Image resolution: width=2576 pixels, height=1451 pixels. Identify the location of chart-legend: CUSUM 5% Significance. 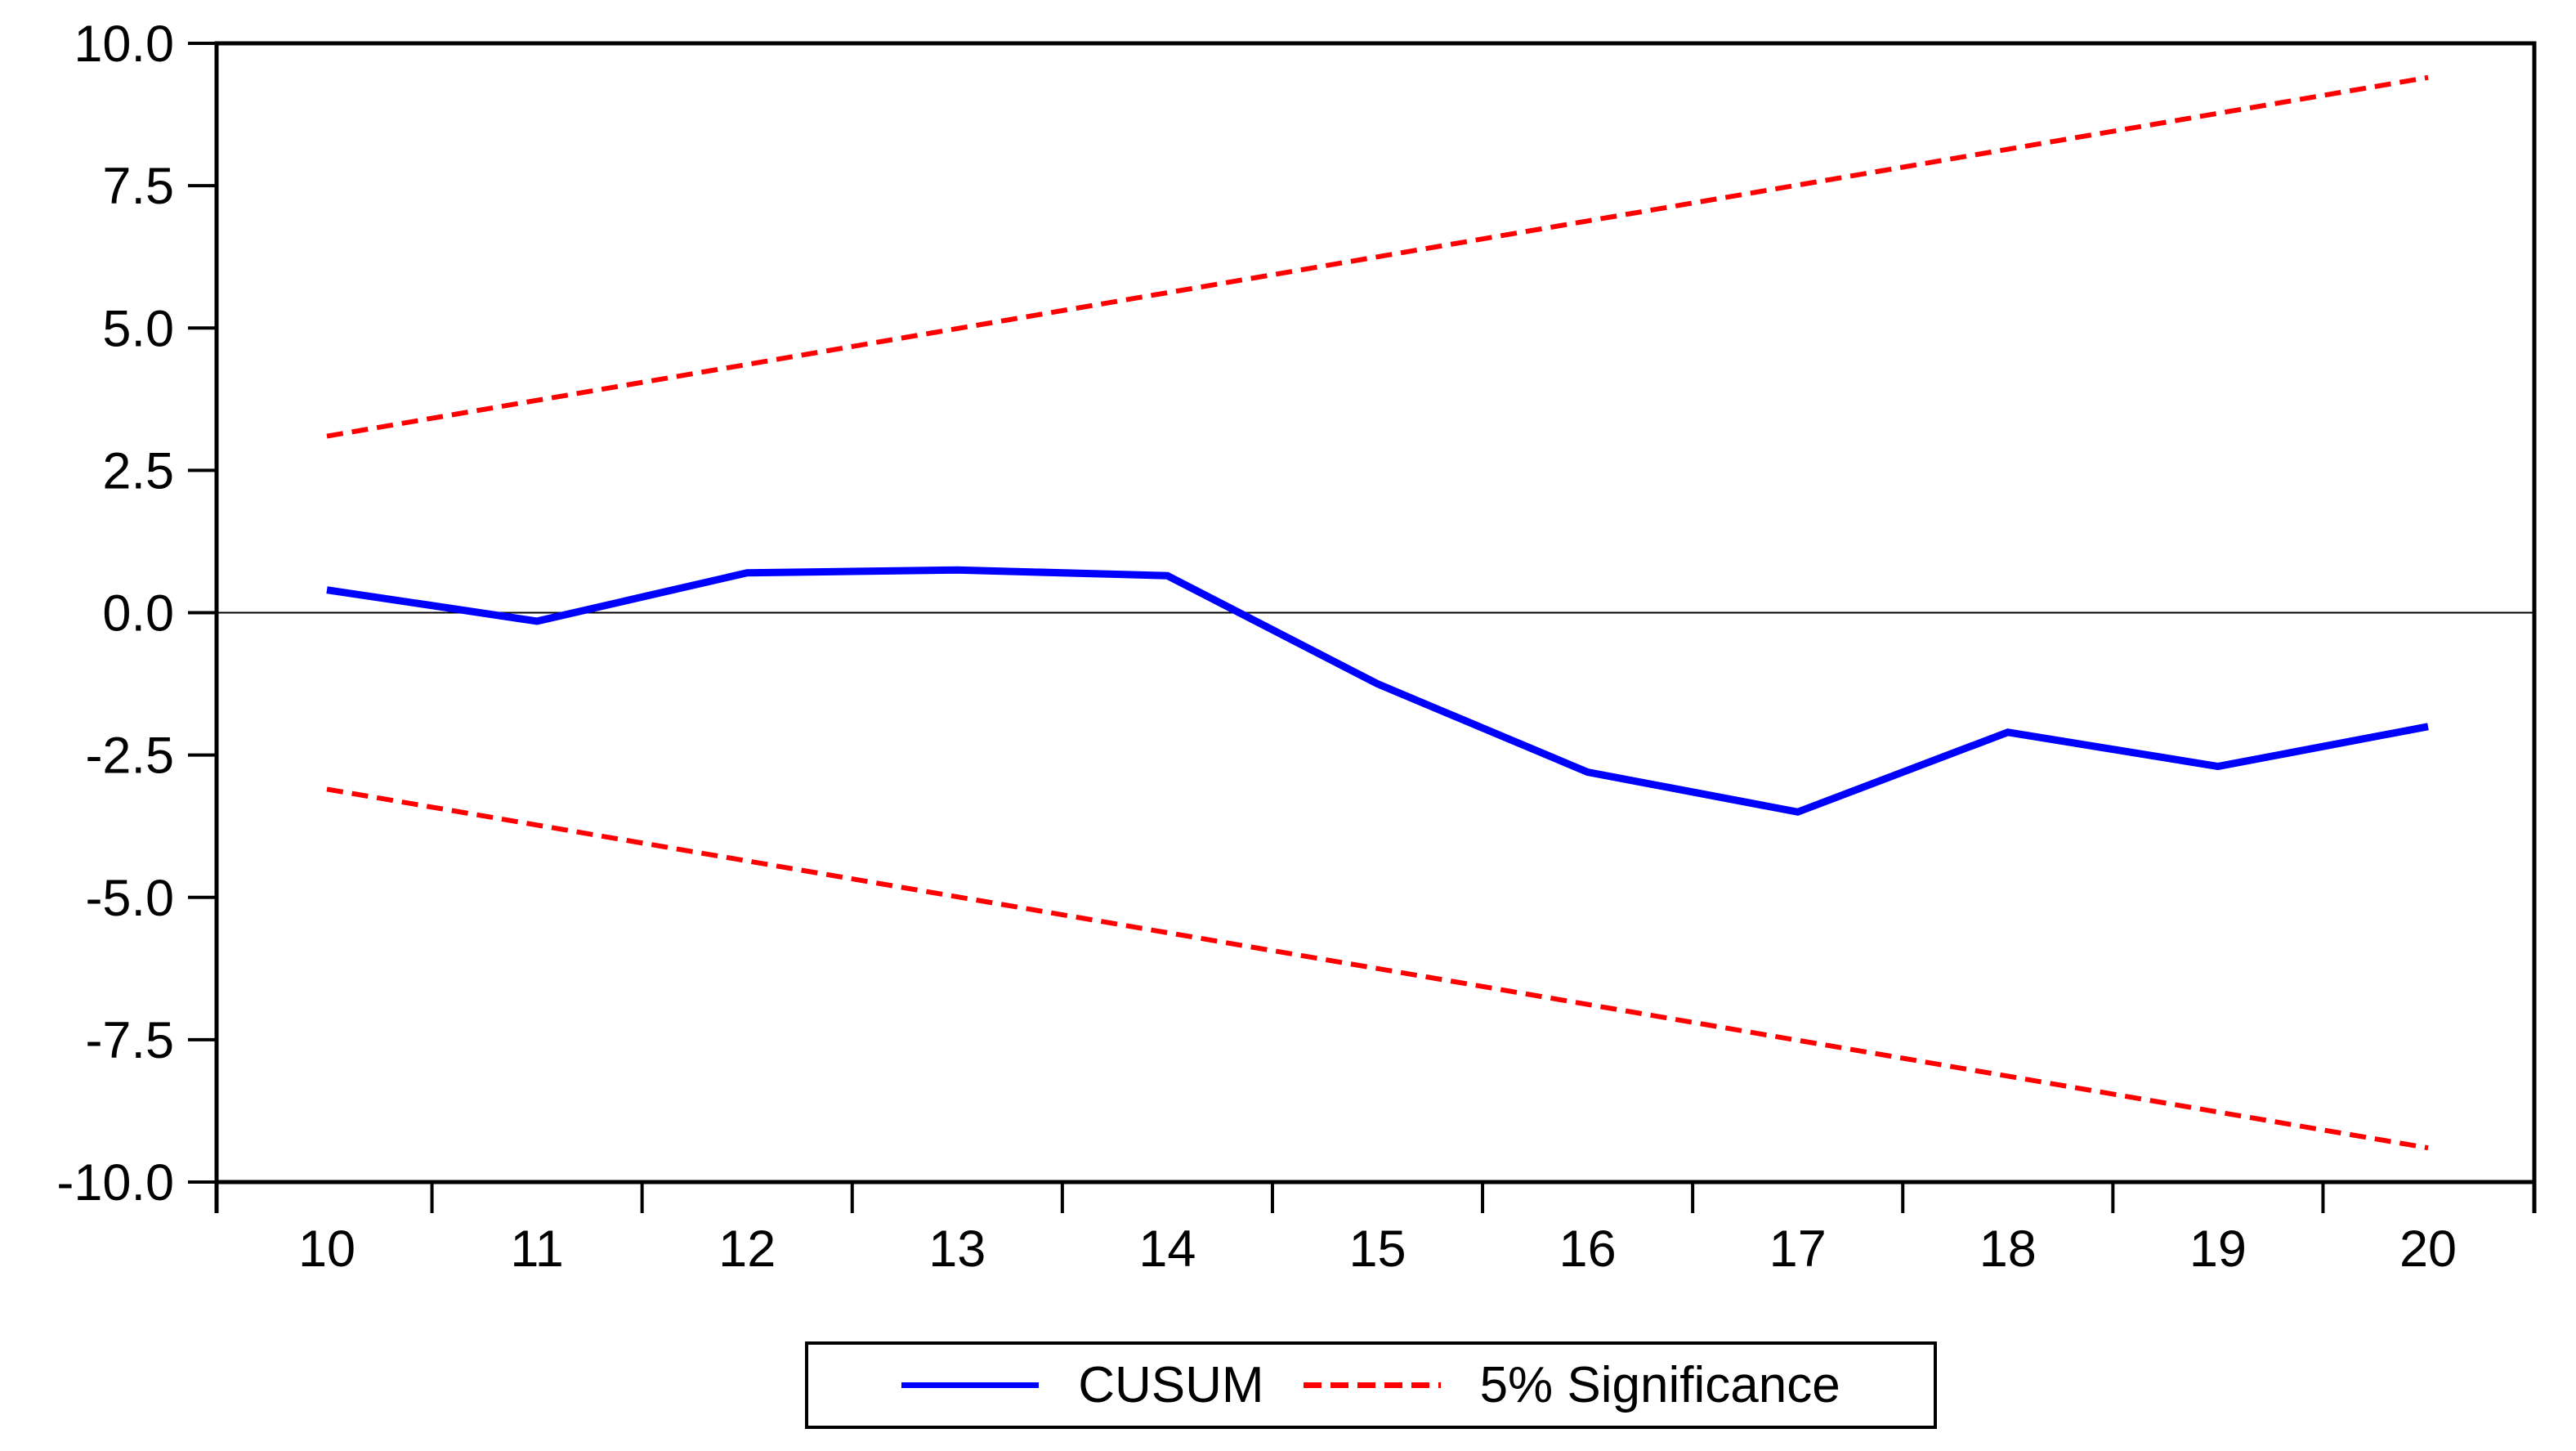
(1371, 1385).